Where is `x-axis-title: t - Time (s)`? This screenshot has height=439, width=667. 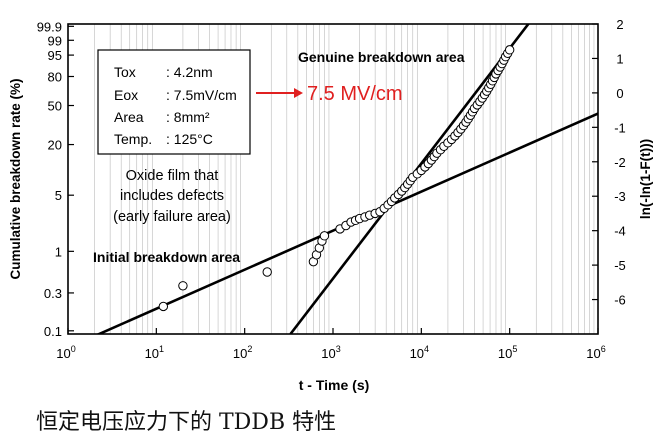 x-axis-title: t - Time (s) is located at coordinates (334, 385).